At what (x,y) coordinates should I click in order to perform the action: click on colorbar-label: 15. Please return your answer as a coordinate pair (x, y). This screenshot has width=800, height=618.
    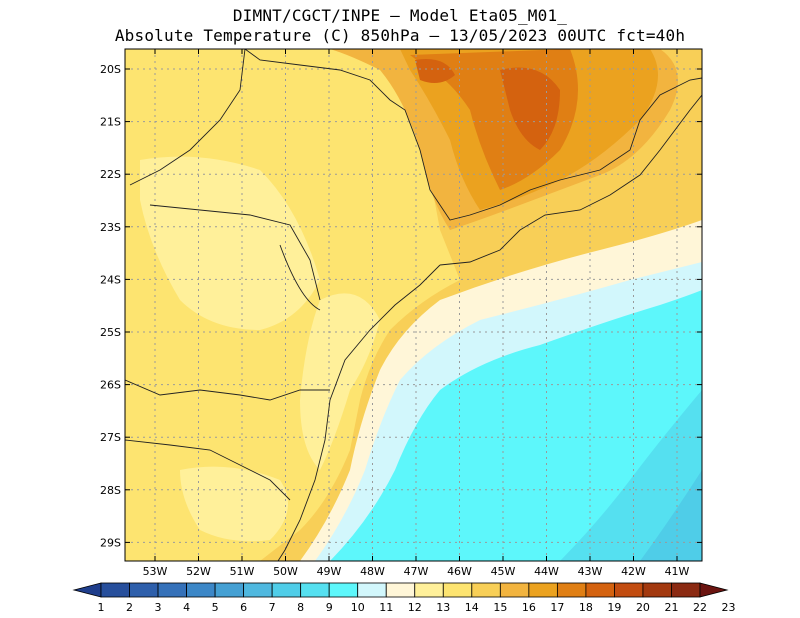
    Looking at the image, I should click on (500, 607).